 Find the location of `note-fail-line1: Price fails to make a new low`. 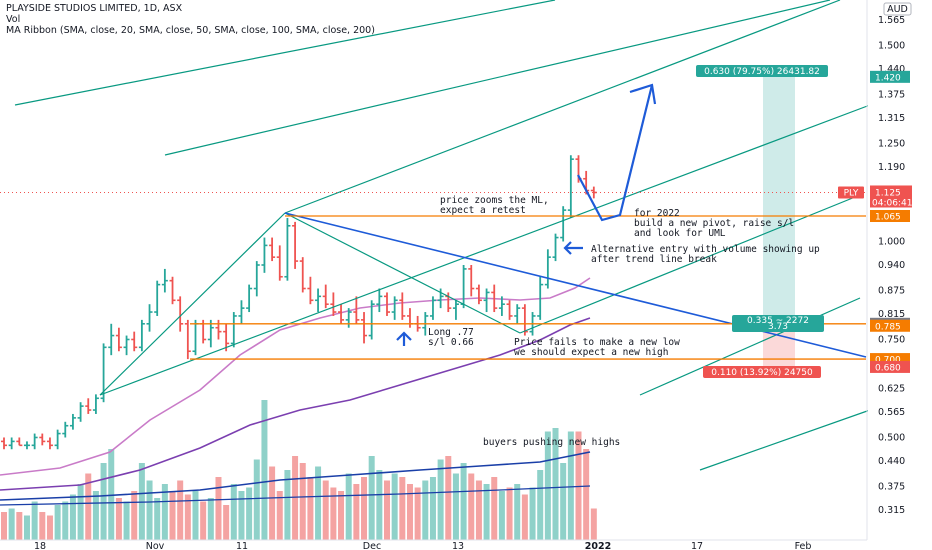

note-fail-line1: Price fails to make a new low is located at coordinates (597, 342).